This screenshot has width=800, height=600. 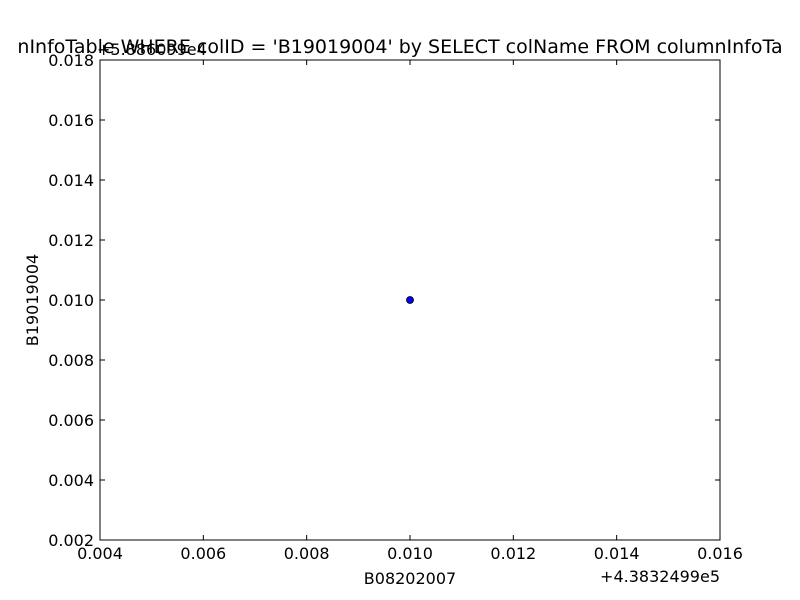 What do you see at coordinates (100, 553) in the screenshot?
I see `x-tick-label: 0.004` at bounding box center [100, 553].